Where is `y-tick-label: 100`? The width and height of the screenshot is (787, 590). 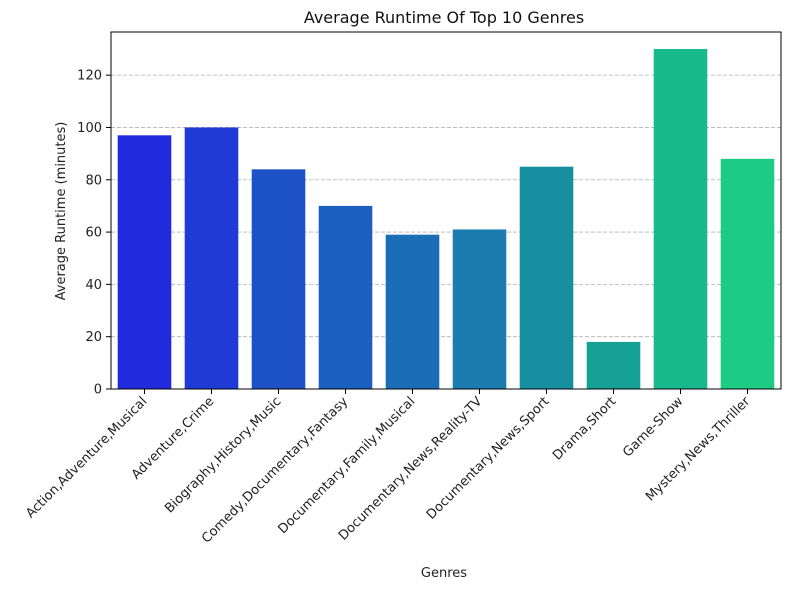
y-tick-label: 100 is located at coordinates (89, 128).